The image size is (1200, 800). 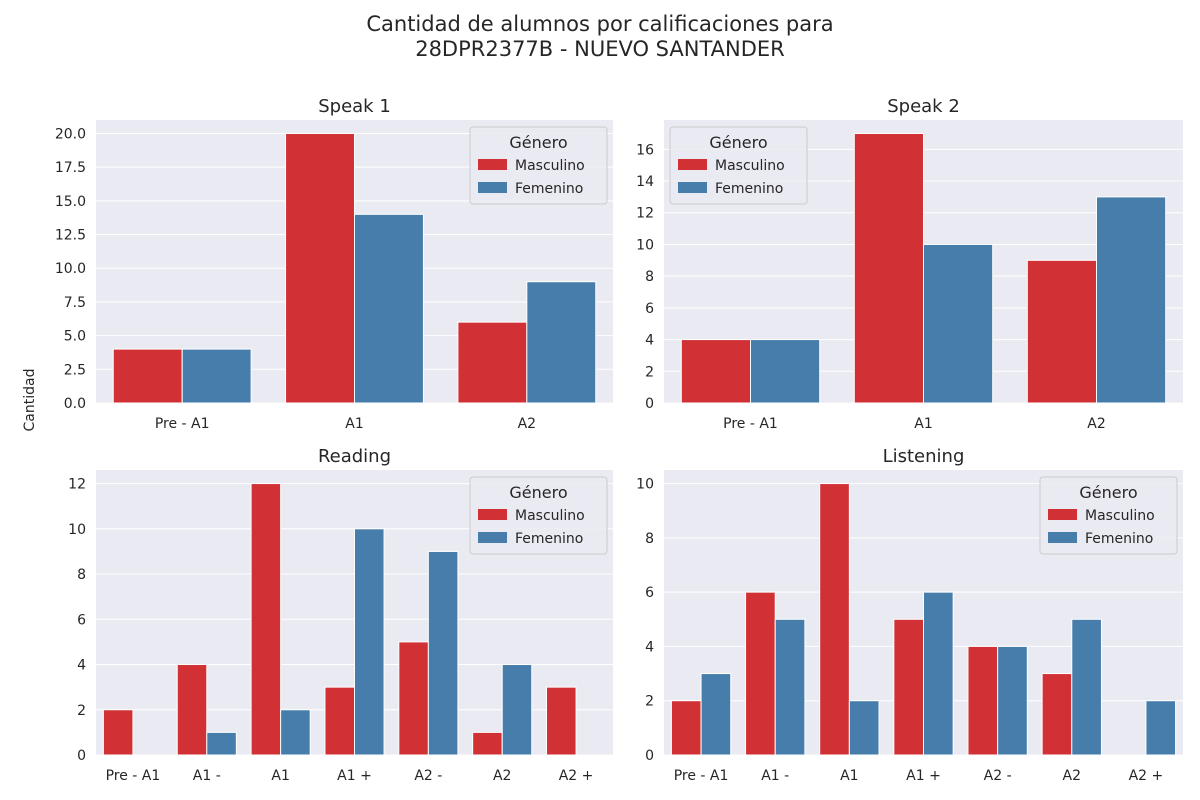 What do you see at coordinates (354, 106) in the screenshot?
I see `panel-title: Speak 1` at bounding box center [354, 106].